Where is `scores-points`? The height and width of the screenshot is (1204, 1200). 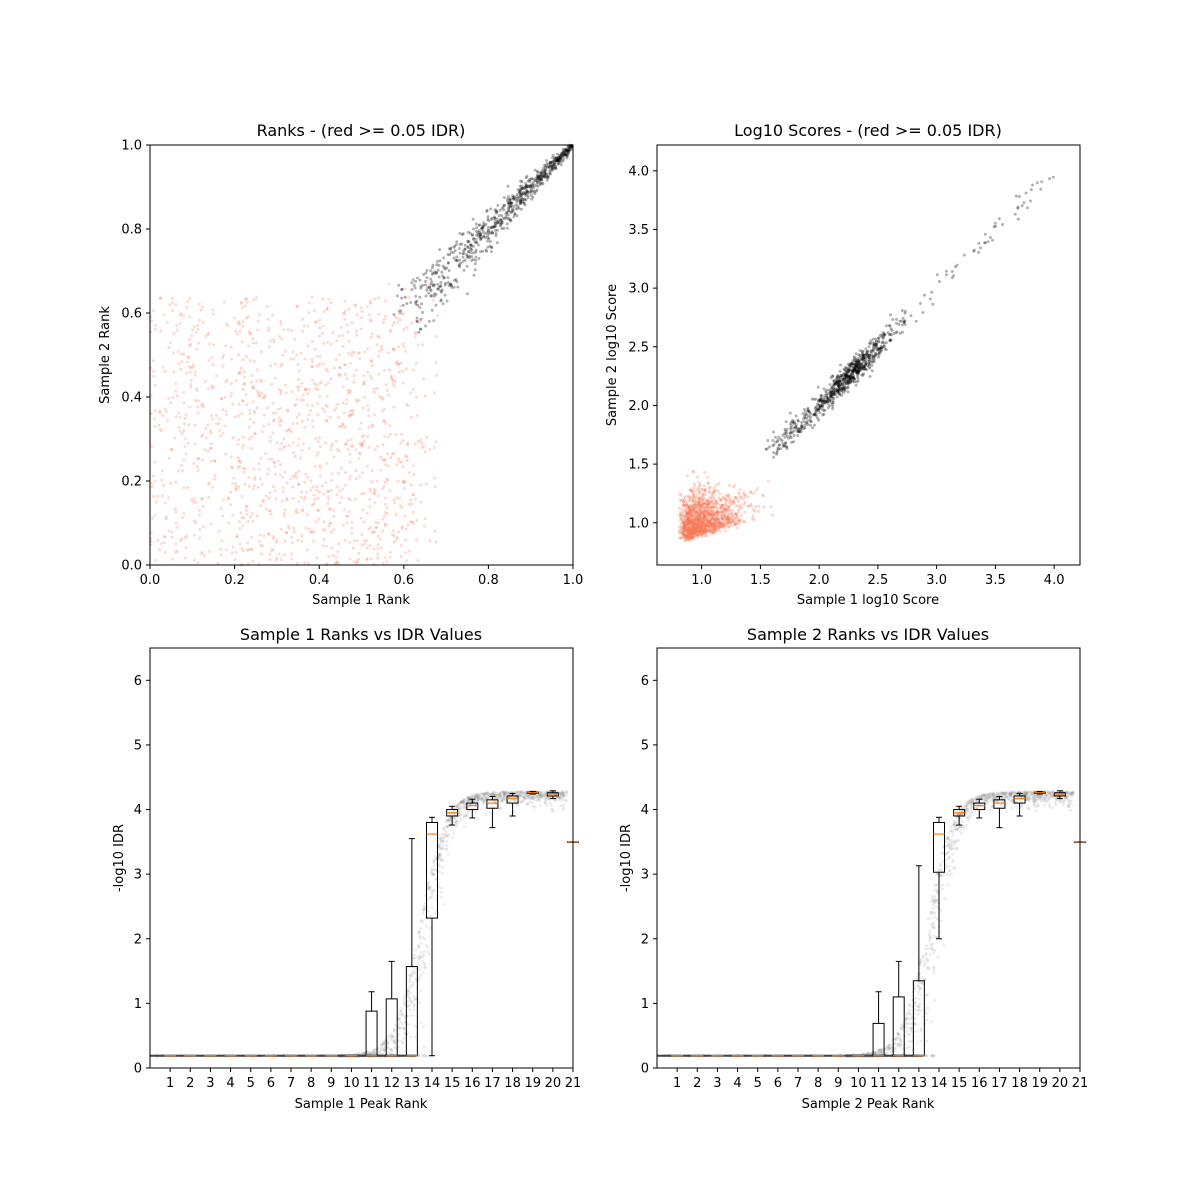 scores-points is located at coordinates (866, 359).